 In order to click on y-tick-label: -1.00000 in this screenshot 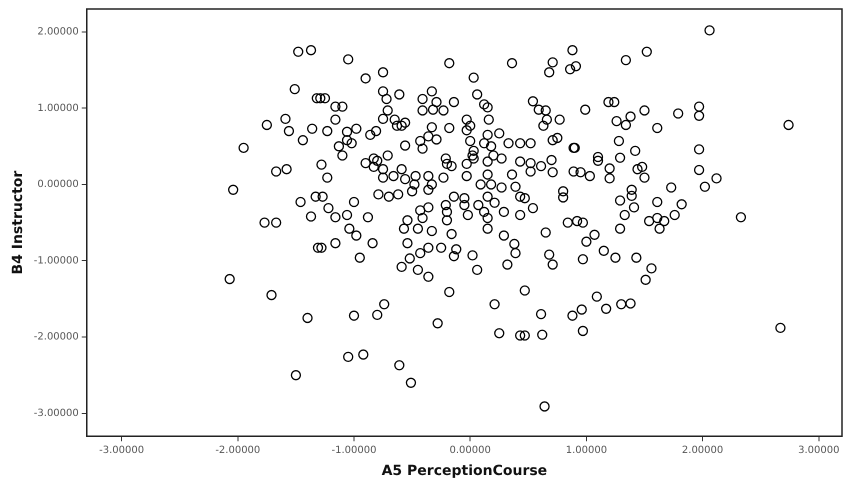, I will do `click(56, 260)`.